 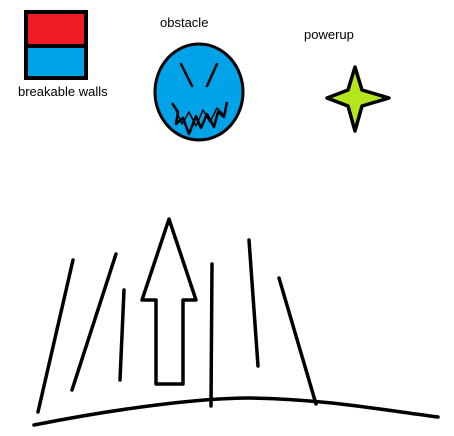 What do you see at coordinates (56, 29) in the screenshot?
I see `wall-top-block` at bounding box center [56, 29].